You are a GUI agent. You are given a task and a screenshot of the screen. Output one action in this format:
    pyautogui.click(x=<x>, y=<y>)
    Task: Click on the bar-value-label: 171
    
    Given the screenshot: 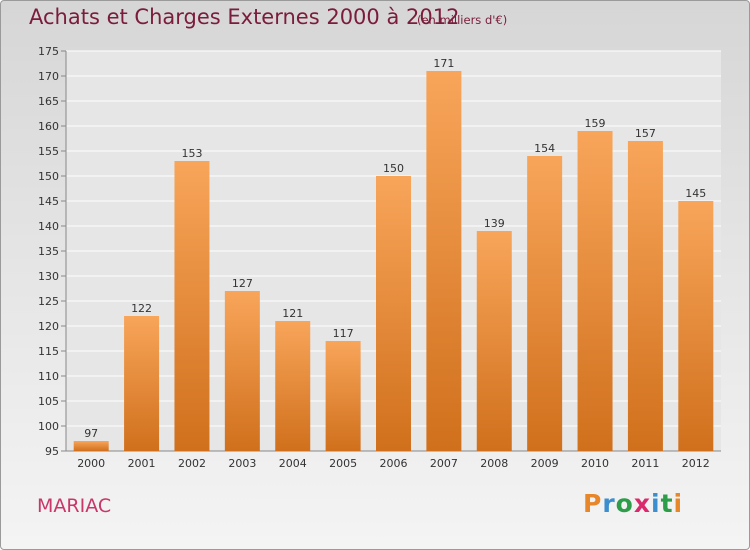 What is the action you would take?
    pyautogui.click(x=443, y=63)
    